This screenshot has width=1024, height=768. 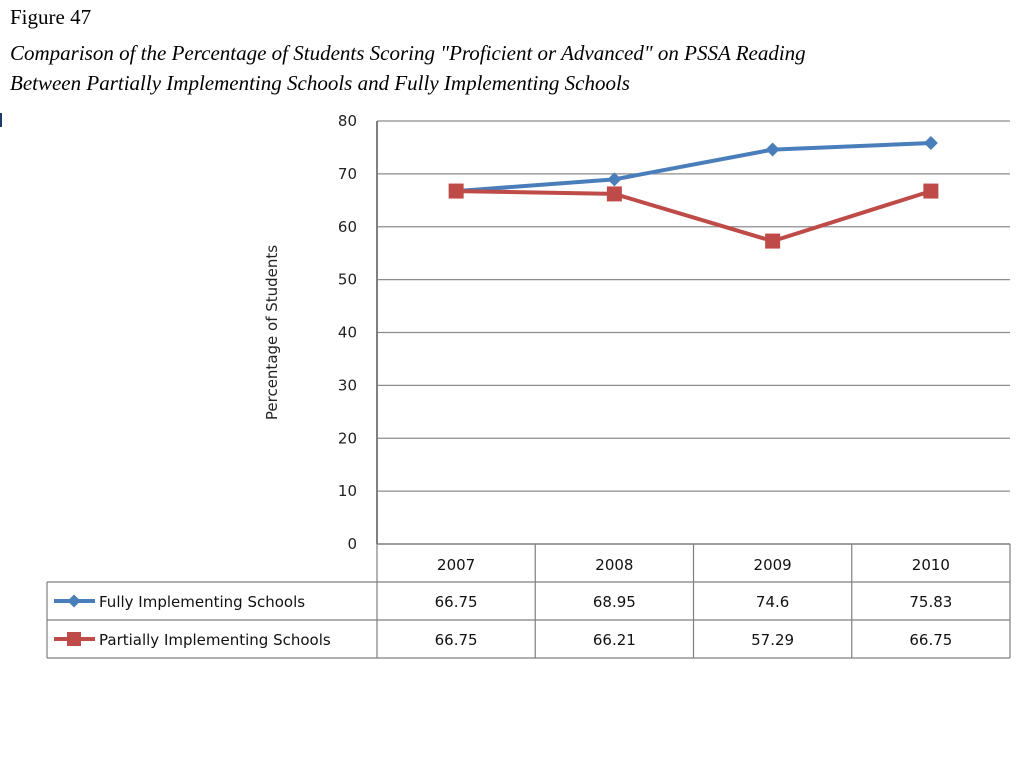 What do you see at coordinates (347, 280) in the screenshot?
I see `y-tick-label: 50` at bounding box center [347, 280].